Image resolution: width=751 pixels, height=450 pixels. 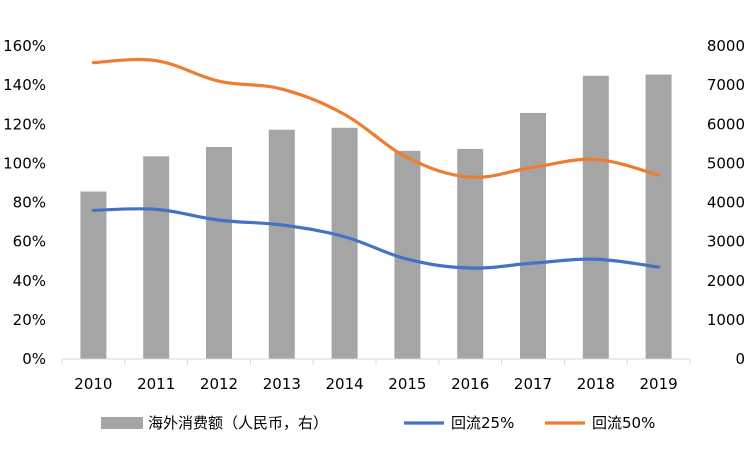 I want to click on left-y-tick-label: 0%, so click(x=34, y=359).